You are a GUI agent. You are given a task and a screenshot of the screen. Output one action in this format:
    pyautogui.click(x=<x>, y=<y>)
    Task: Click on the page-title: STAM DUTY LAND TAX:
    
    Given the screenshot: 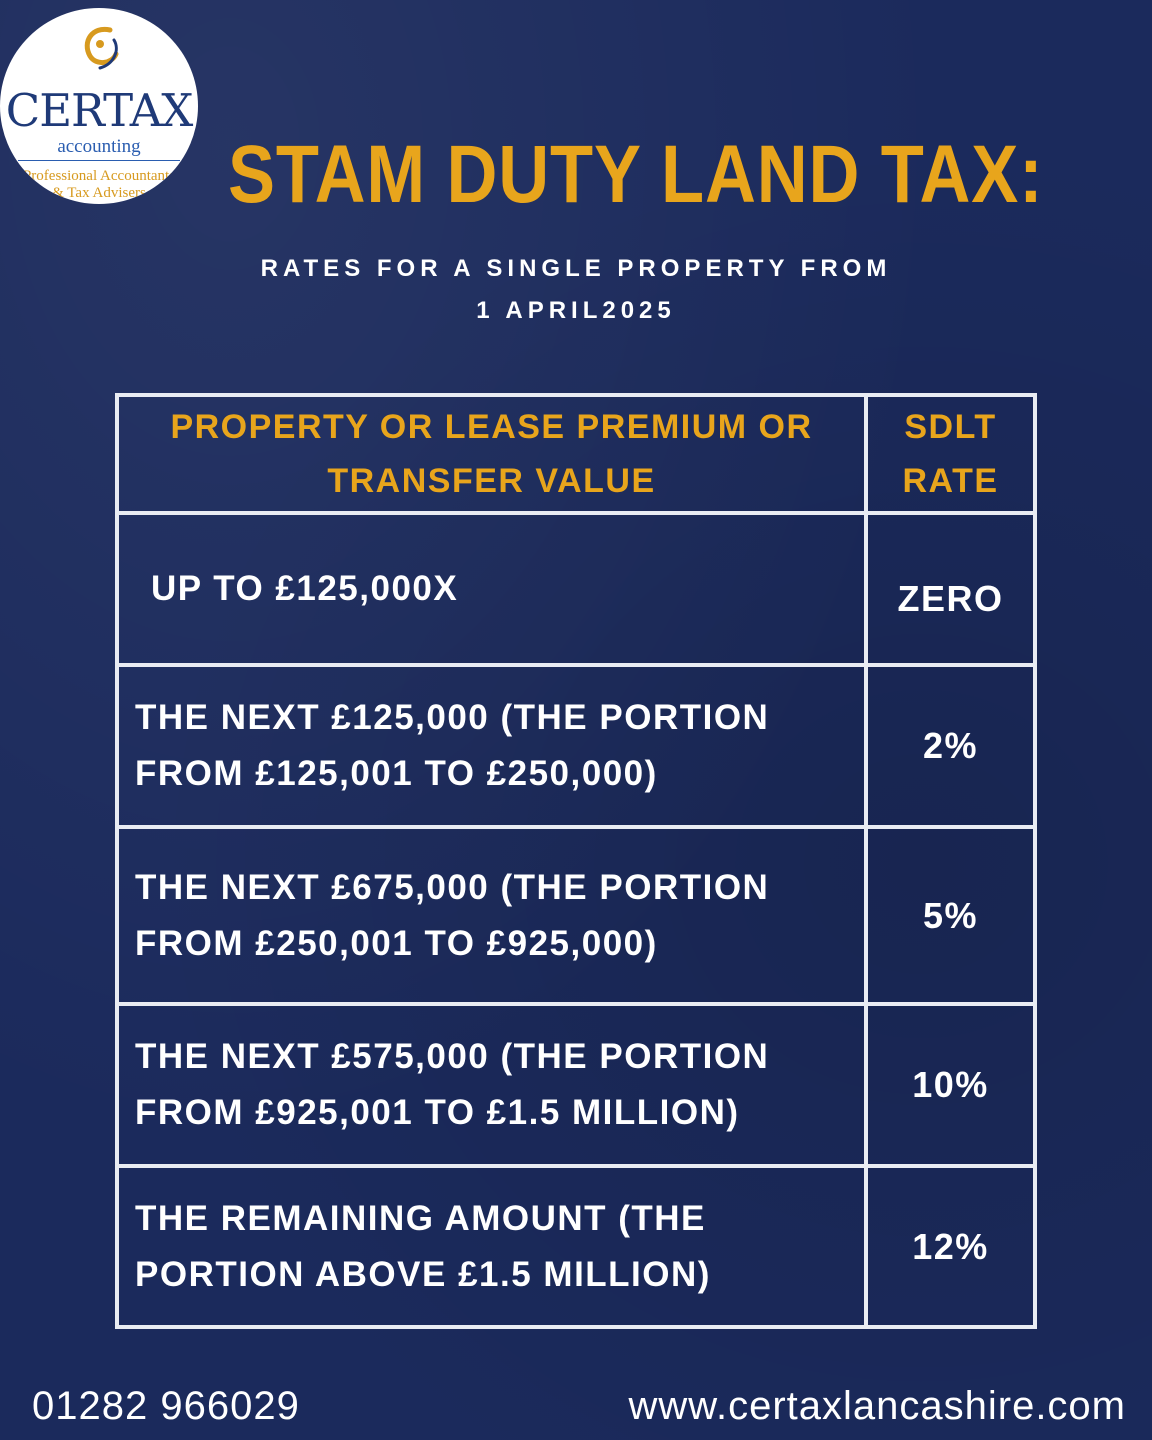 What is the action you would take?
    pyautogui.click(x=636, y=174)
    